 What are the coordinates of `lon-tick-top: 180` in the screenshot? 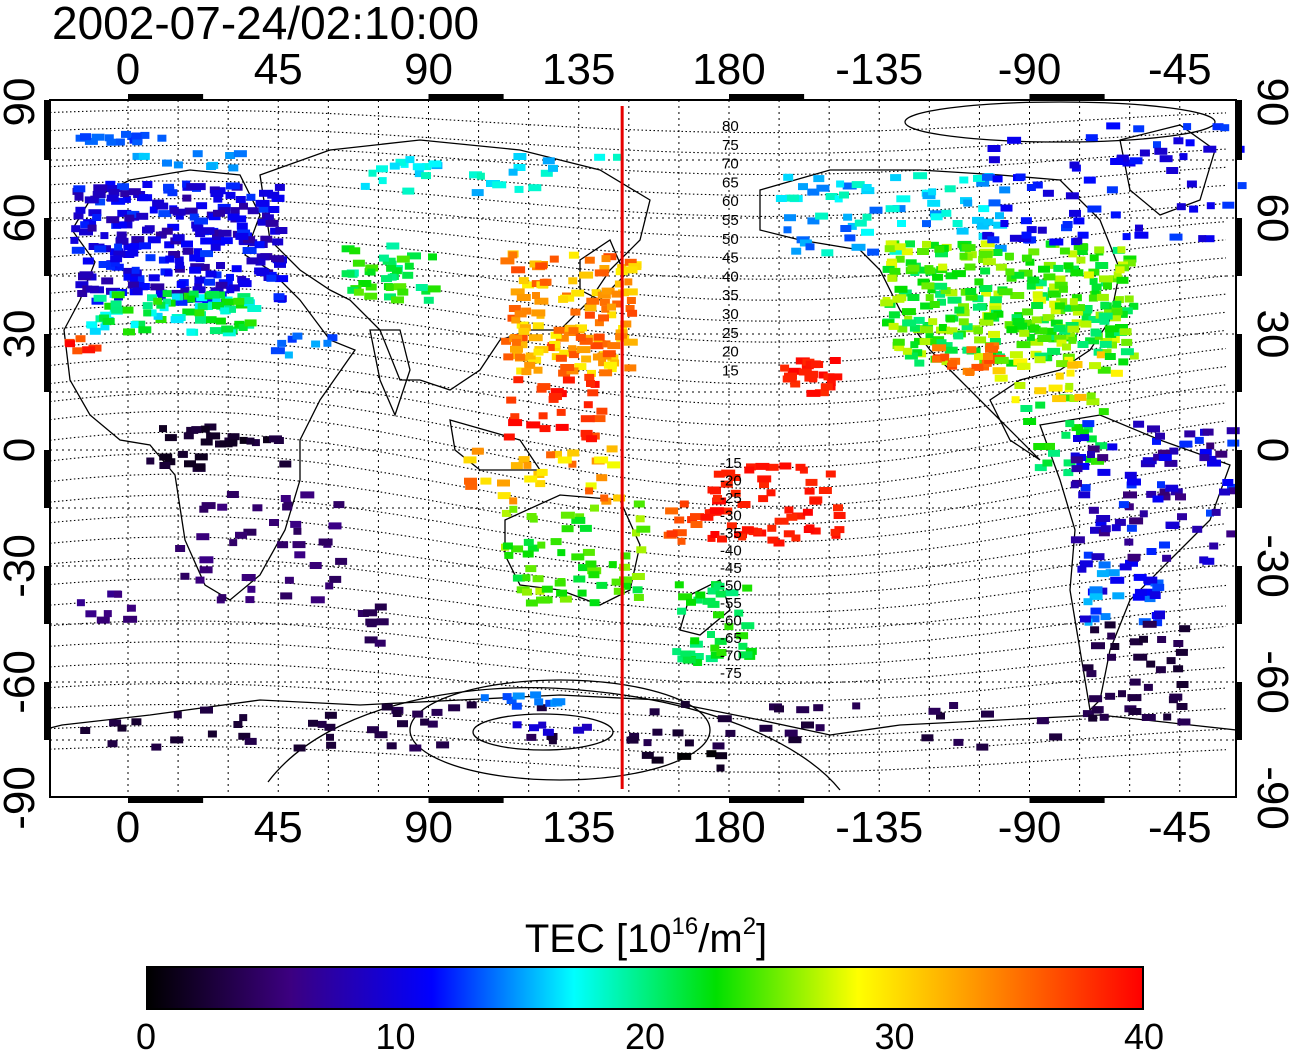 It's located at (728, 69).